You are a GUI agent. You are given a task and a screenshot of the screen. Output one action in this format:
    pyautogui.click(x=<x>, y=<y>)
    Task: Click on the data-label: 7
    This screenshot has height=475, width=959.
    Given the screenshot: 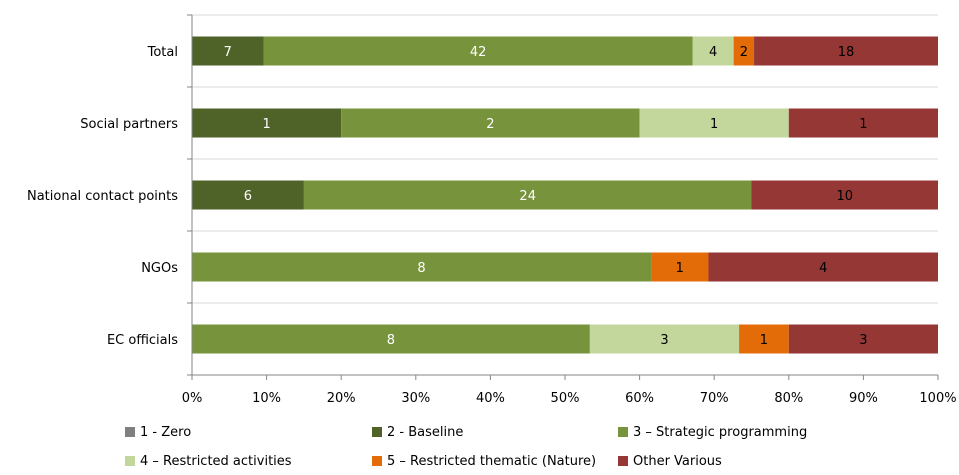 What is the action you would take?
    pyautogui.click(x=228, y=52)
    